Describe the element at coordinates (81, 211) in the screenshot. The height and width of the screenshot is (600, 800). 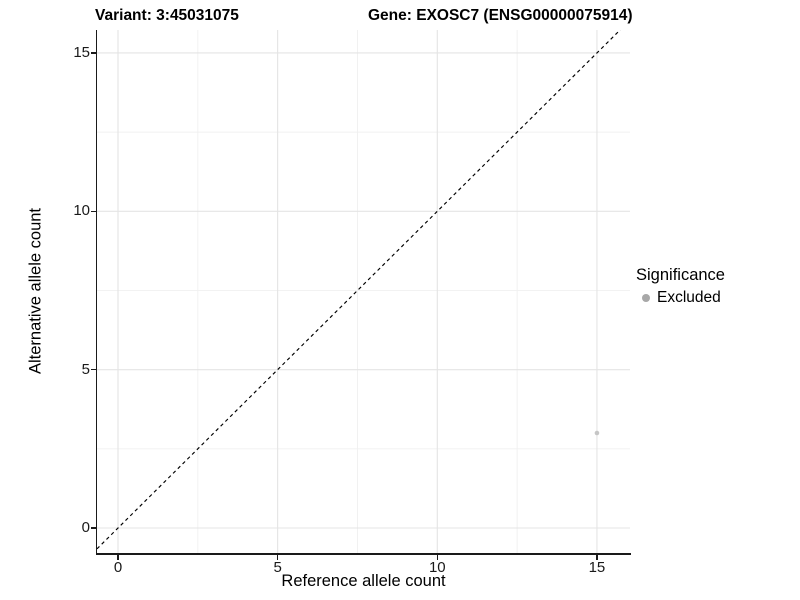
I see `y-tick-label: 10` at that location.